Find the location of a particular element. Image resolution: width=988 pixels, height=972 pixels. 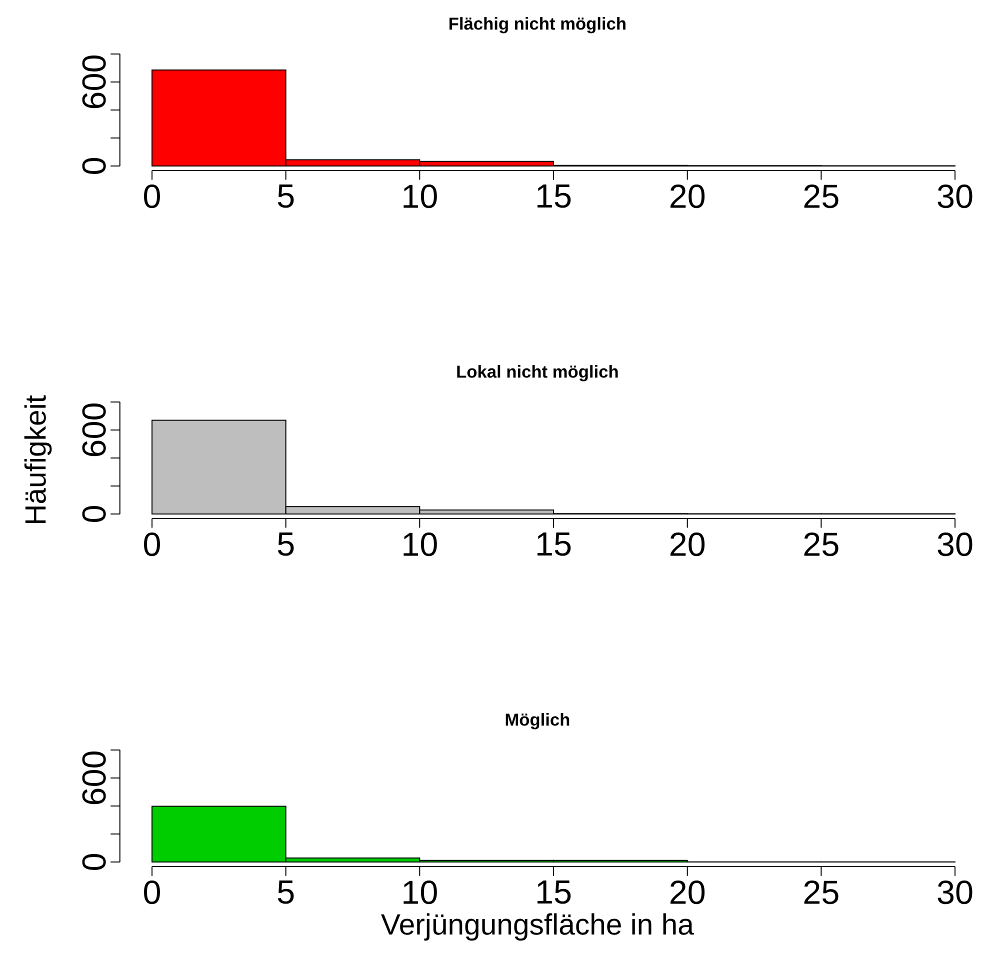

chart-title: Flächig nicht möglich is located at coordinates (538, 25).